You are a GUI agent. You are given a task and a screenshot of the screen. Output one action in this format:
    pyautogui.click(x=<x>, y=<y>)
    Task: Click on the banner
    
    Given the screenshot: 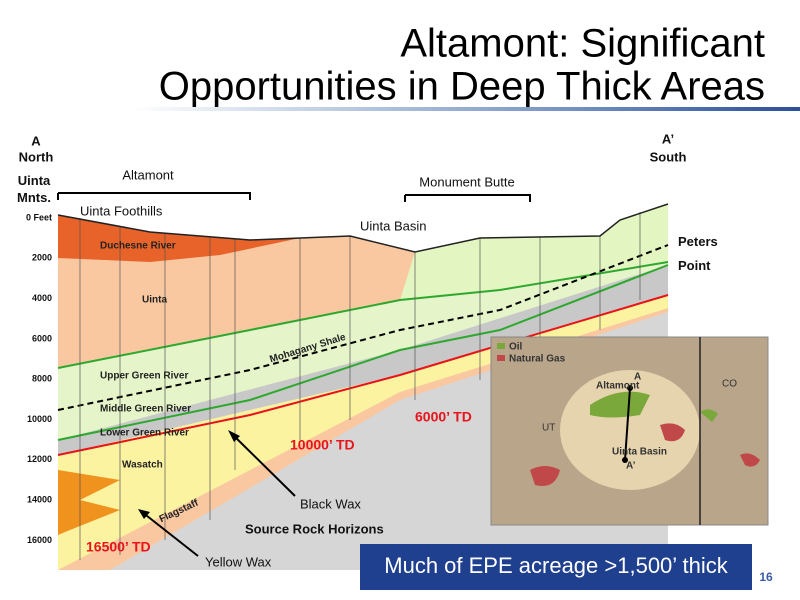 What is the action you would take?
    pyautogui.click(x=556, y=567)
    